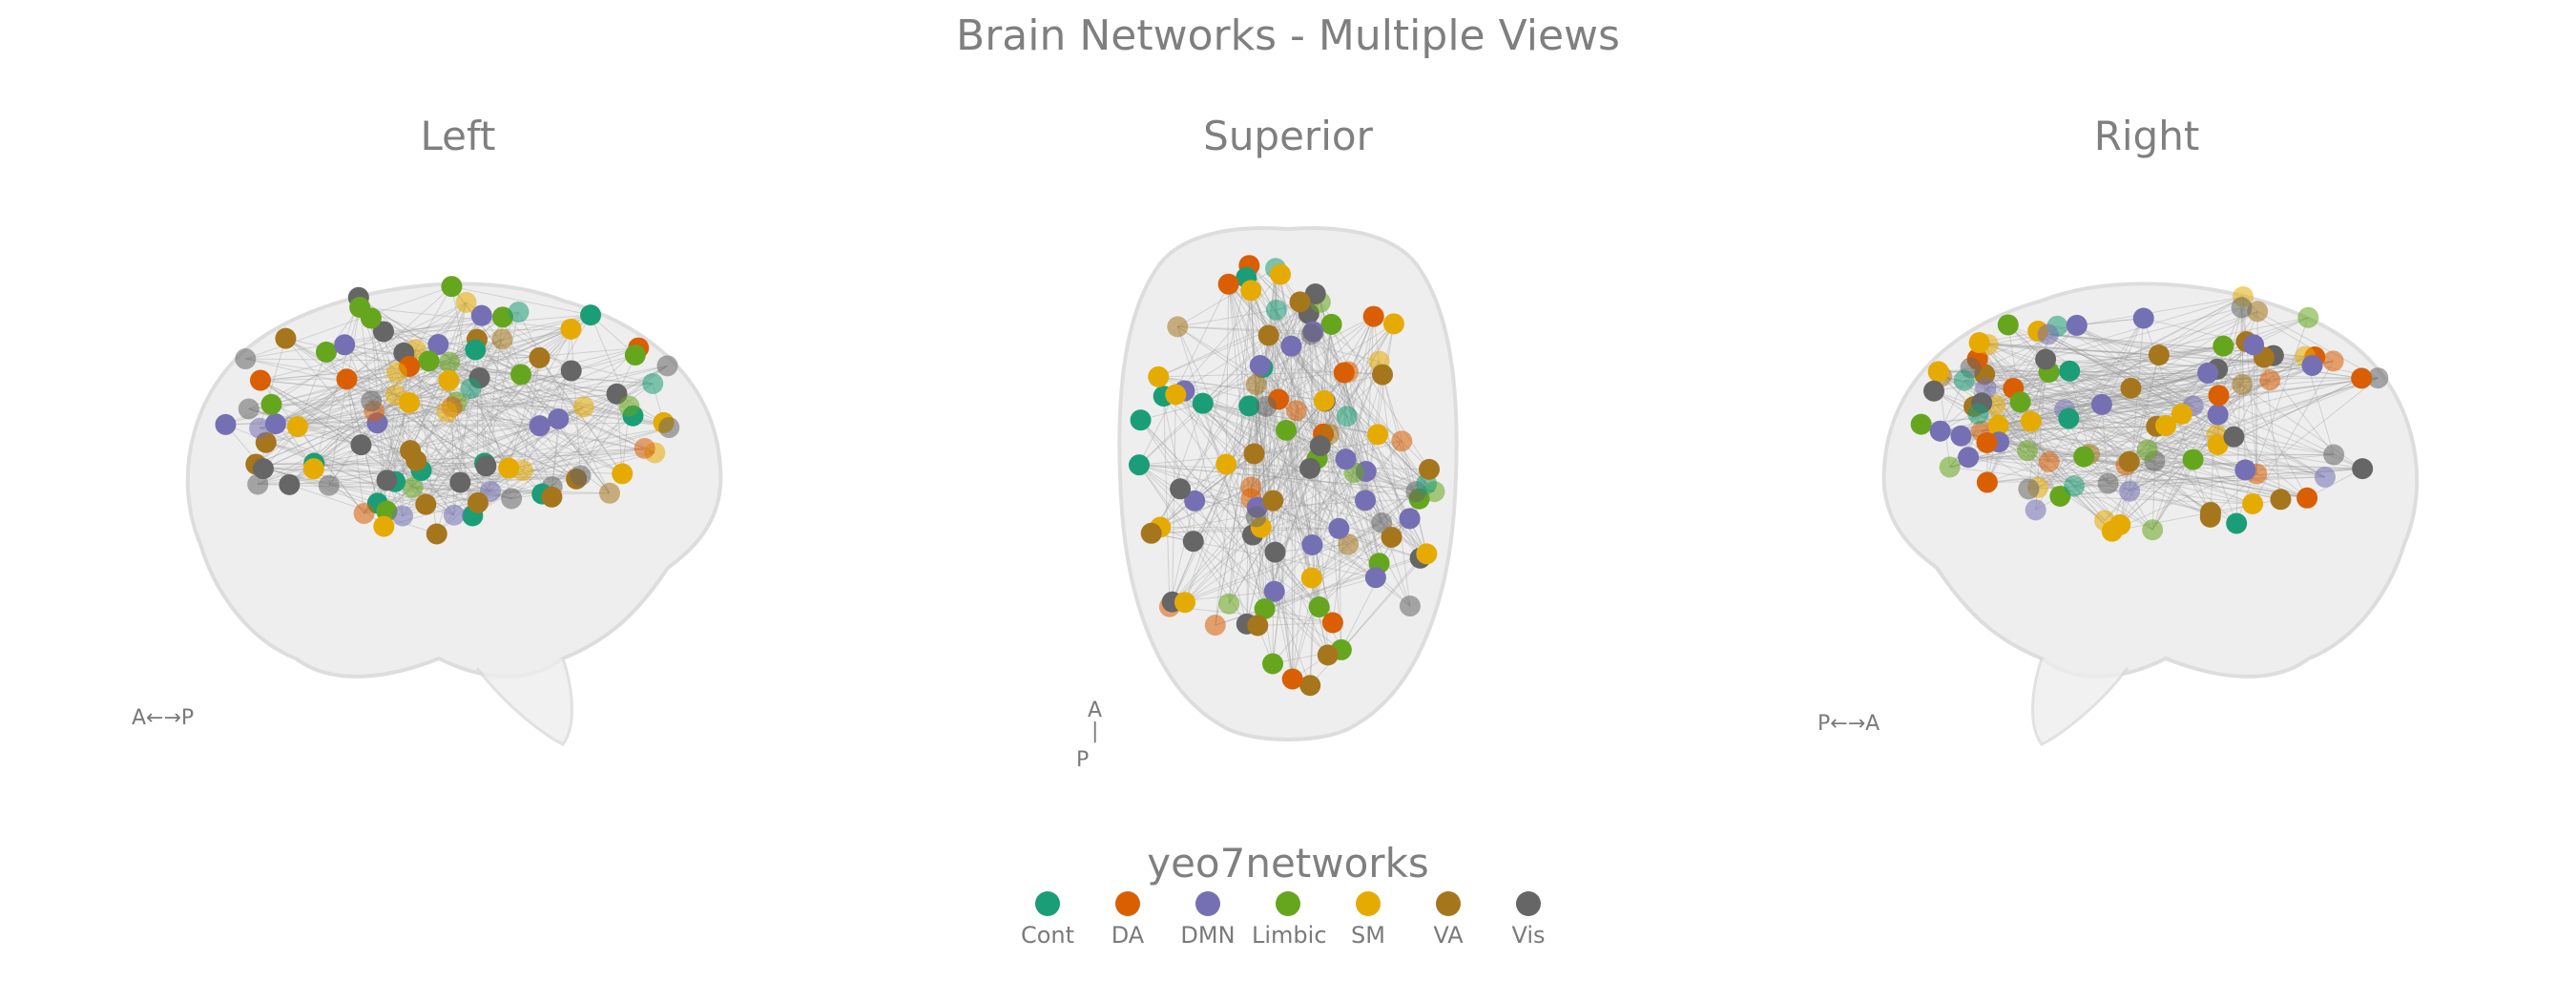 The image size is (2576, 1002). Describe the element at coordinates (1095, 731) in the screenshot. I see `orientation-connector: |` at that location.